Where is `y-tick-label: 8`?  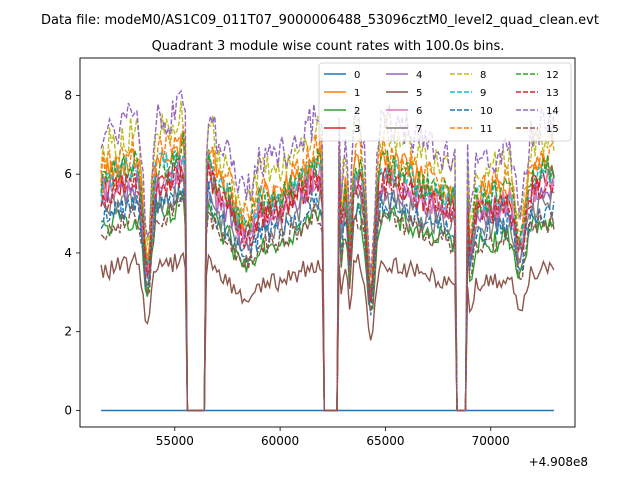
y-tick-label: 8 is located at coordinates (68, 95).